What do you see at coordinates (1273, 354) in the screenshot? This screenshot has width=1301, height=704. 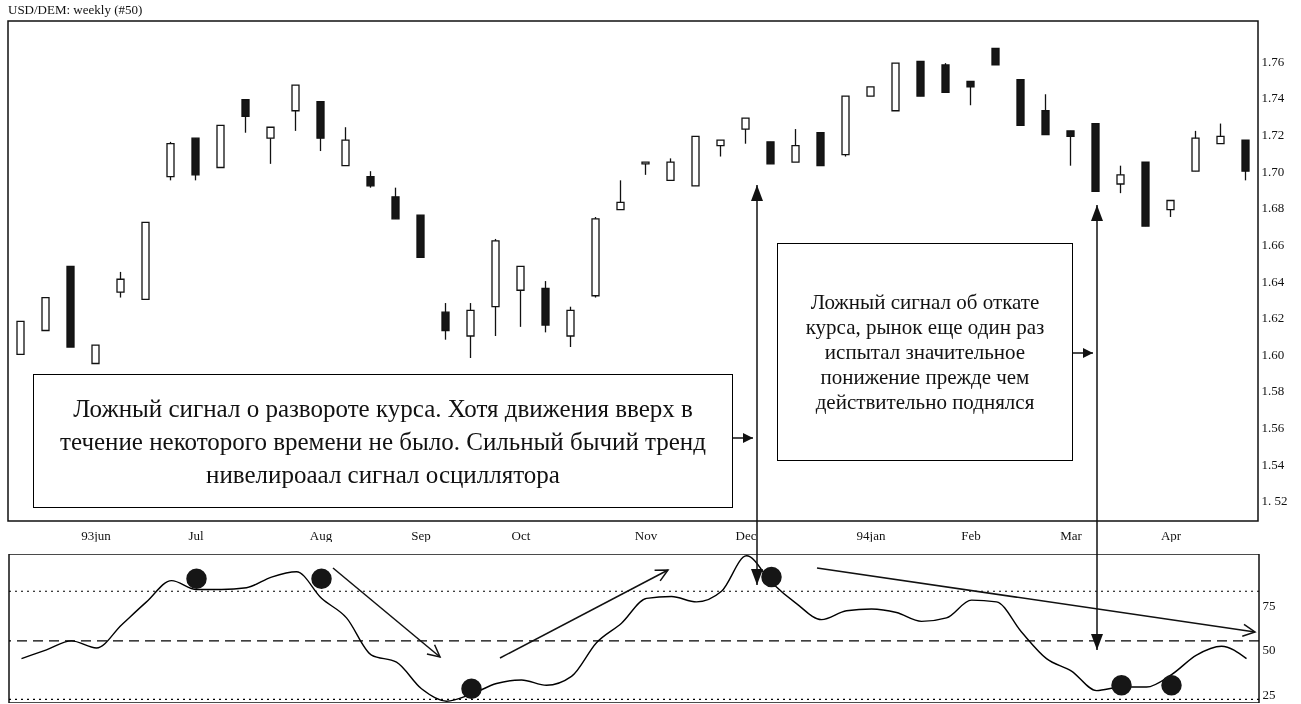 I see `y-tick-label: 1.60` at bounding box center [1273, 354].